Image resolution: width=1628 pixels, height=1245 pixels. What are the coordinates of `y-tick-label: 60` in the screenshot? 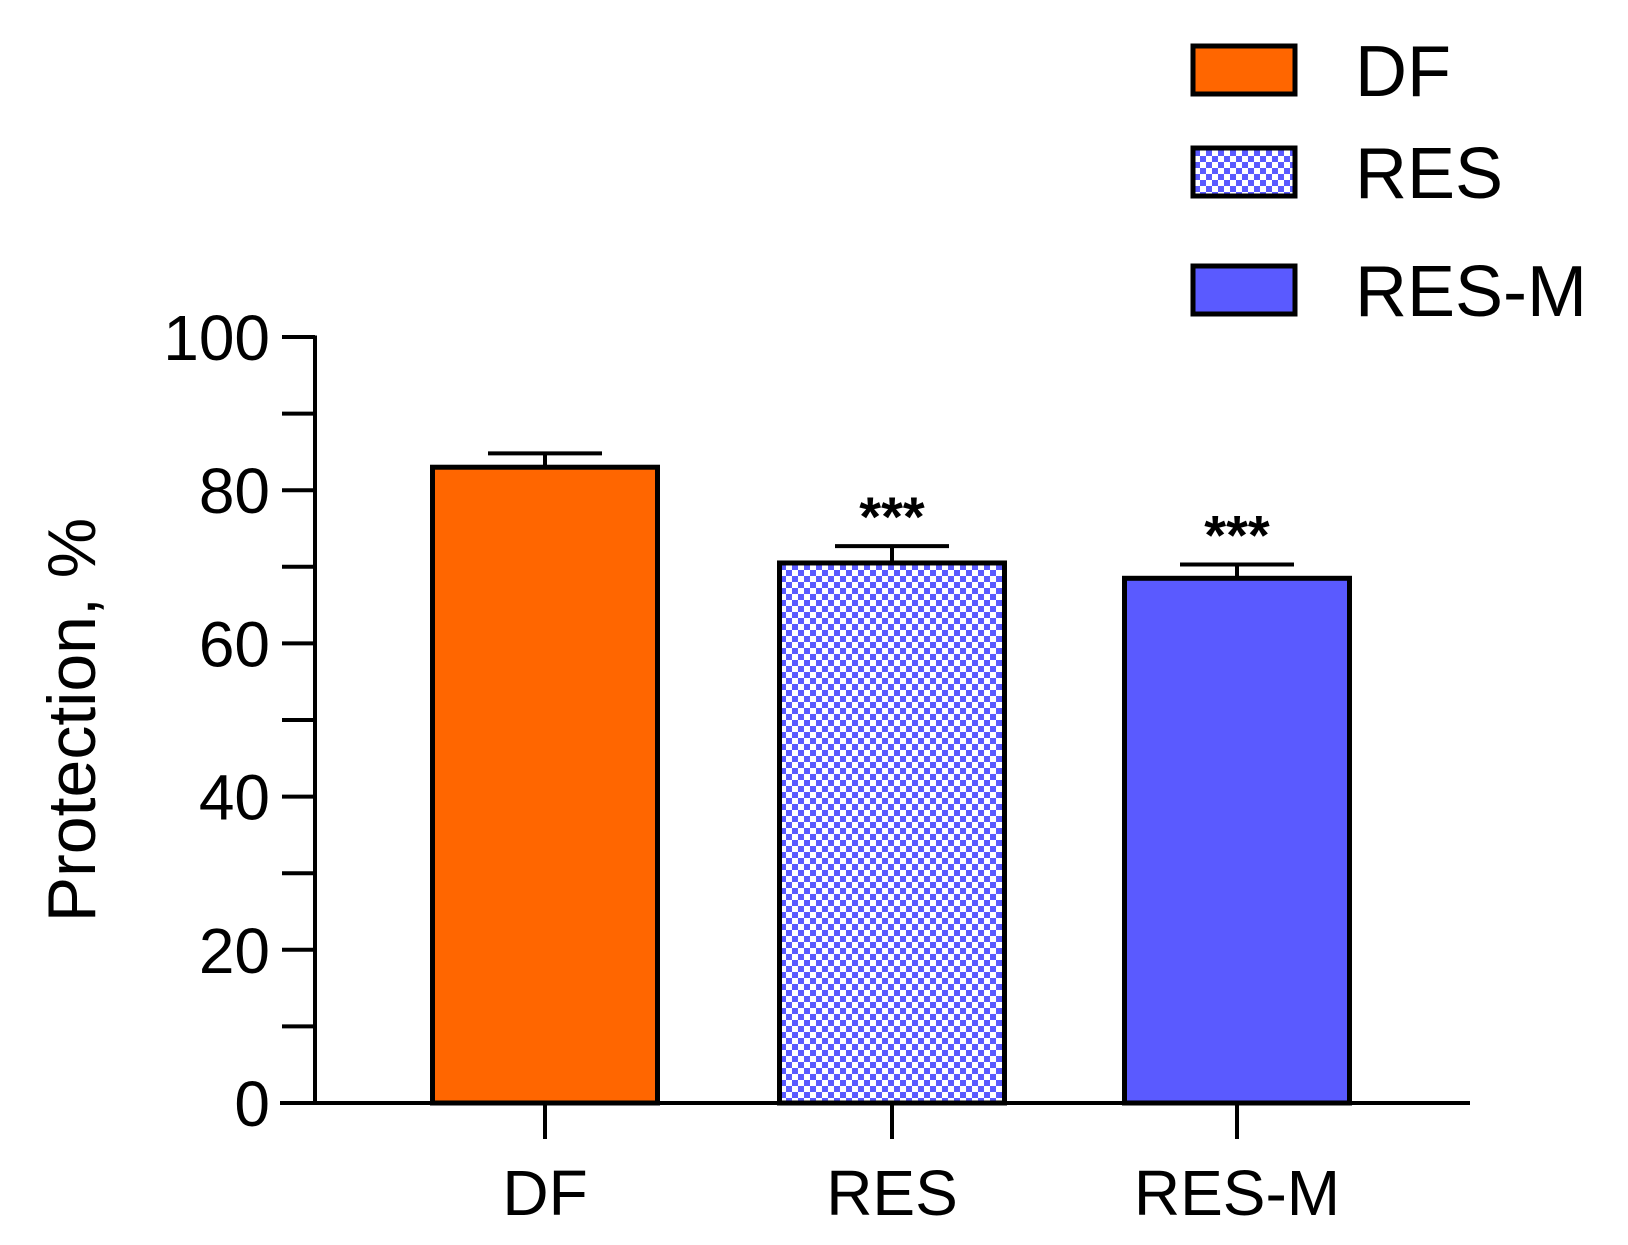 It's located at (234, 644).